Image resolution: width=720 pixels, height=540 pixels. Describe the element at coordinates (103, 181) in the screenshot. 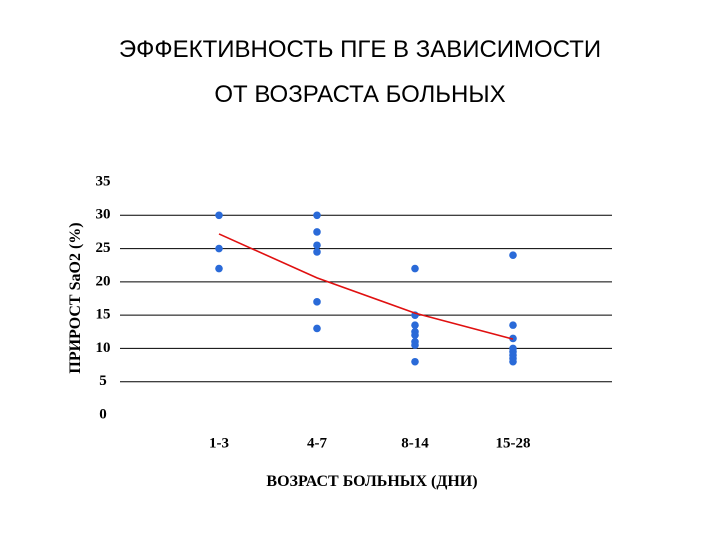

I see `y-tick-label: 35` at that location.